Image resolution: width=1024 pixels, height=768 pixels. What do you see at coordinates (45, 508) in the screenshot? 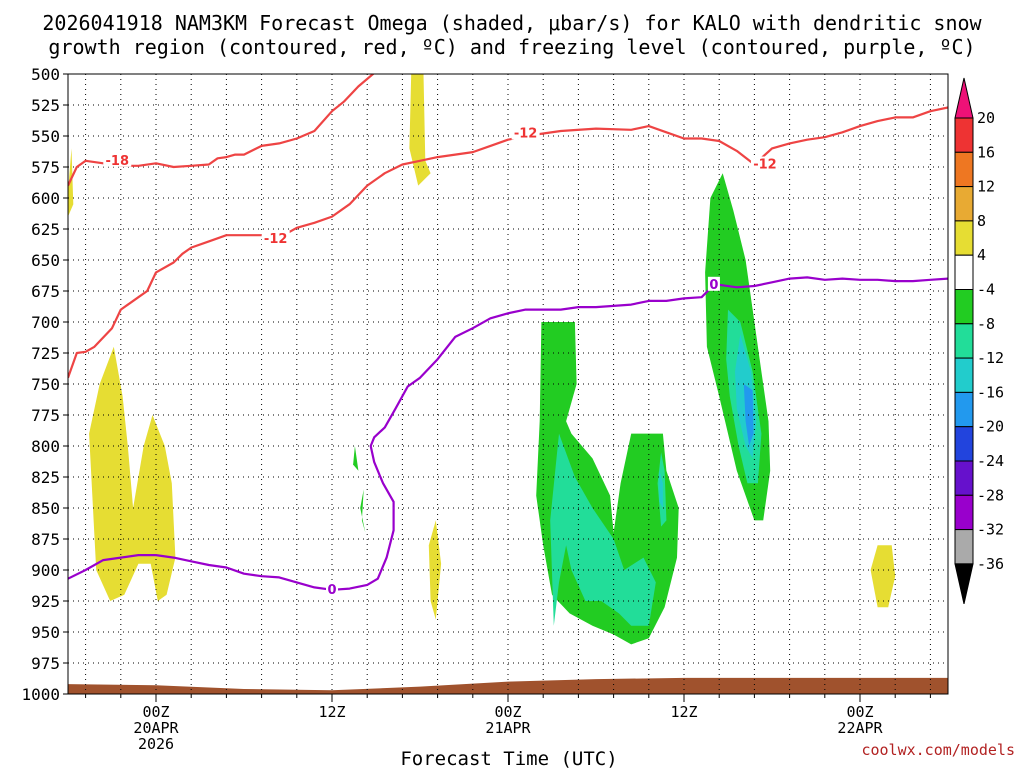
I see `y-tick-label-850: 850` at bounding box center [45, 508].